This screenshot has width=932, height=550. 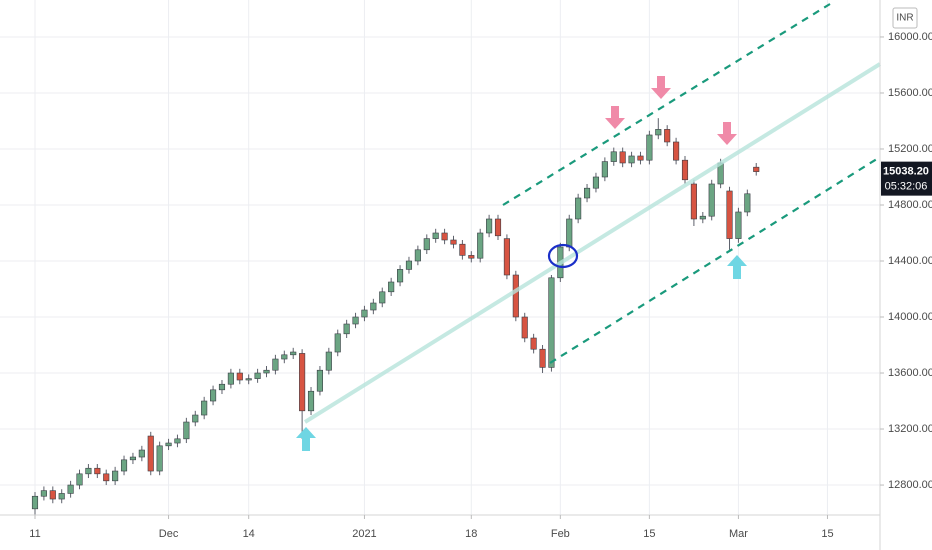 What do you see at coordinates (715, 260) in the screenshot?
I see `channel-lower` at bounding box center [715, 260].